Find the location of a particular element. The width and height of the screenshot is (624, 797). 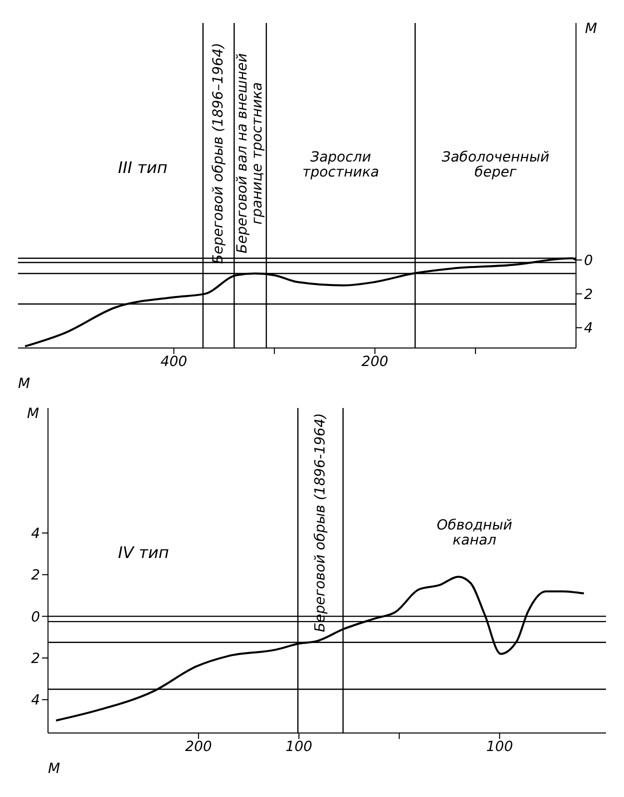

text: III тип is located at coordinates (143, 167).